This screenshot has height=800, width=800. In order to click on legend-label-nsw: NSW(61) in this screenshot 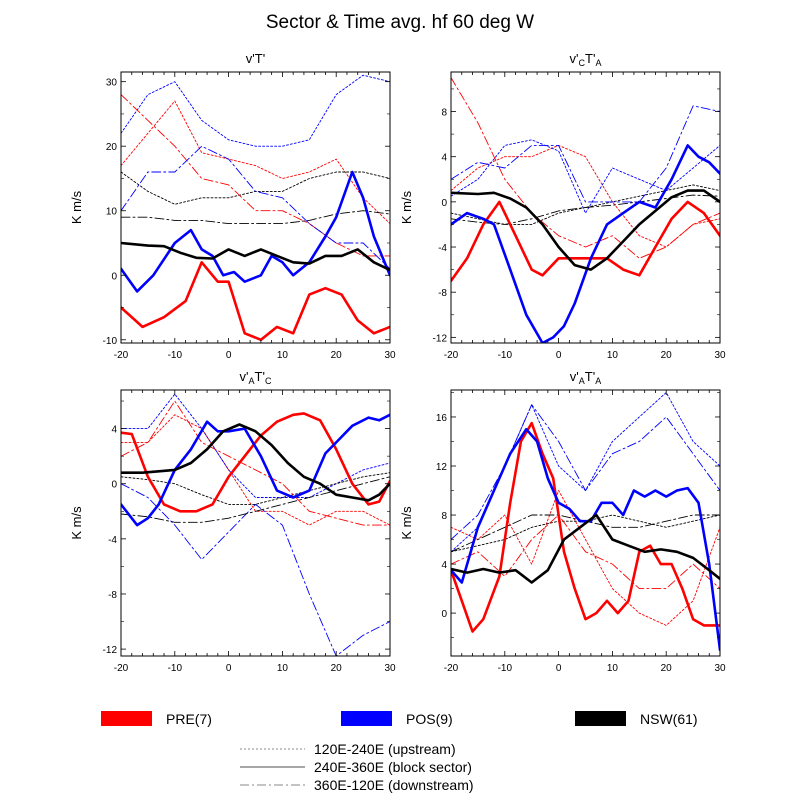, I will do `click(669, 719)`.